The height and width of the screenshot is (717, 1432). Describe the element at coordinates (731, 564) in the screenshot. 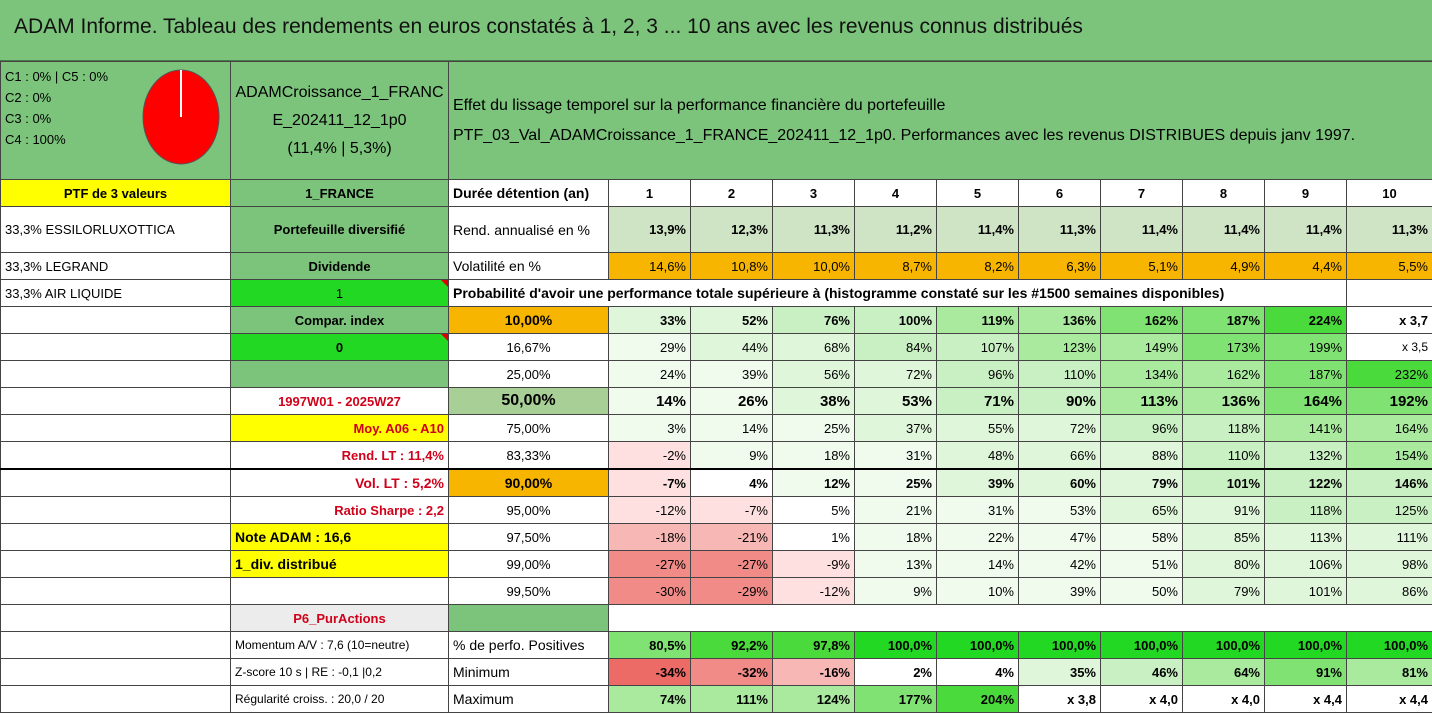

I see `pct99-y2: -27%` at that location.